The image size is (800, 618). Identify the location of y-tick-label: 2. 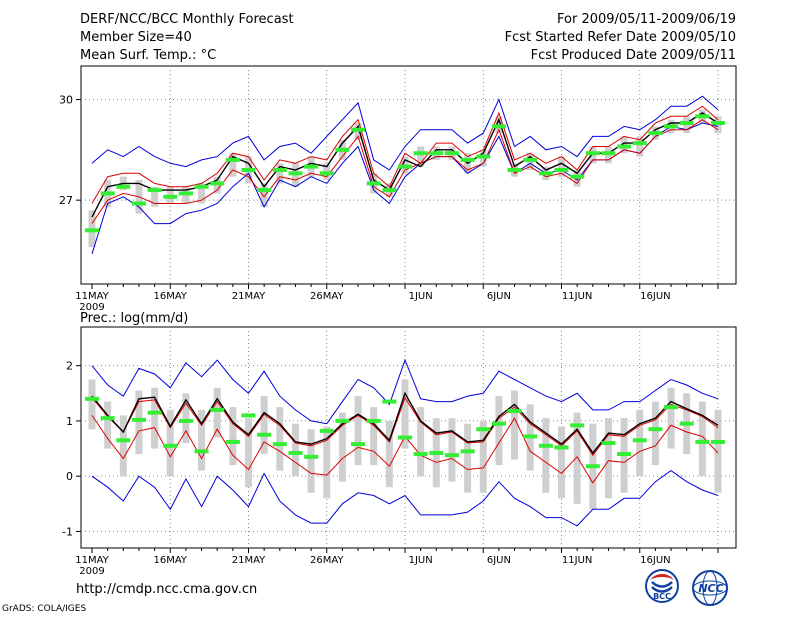
(69, 366).